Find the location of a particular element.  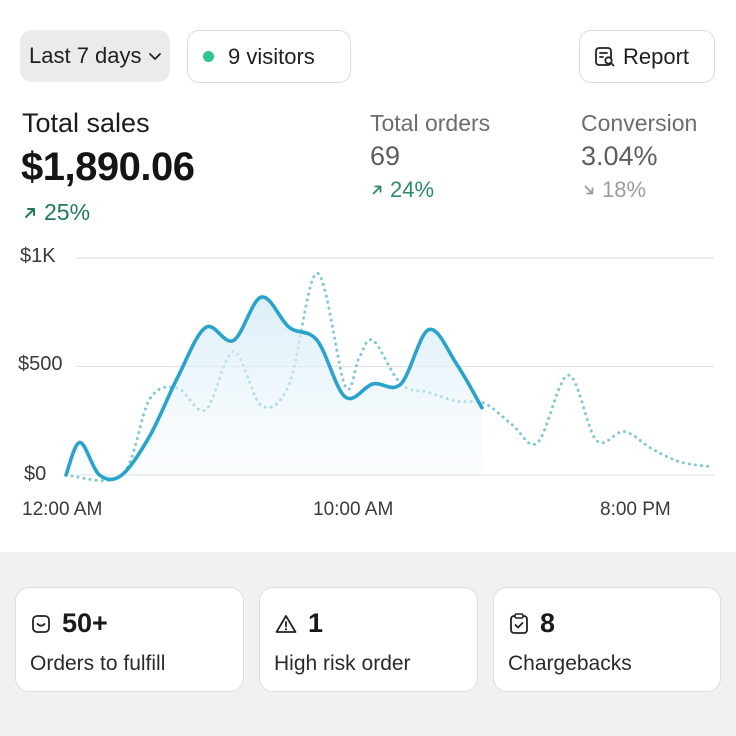

orders-to-fulfill-count: 50+ is located at coordinates (85, 623).